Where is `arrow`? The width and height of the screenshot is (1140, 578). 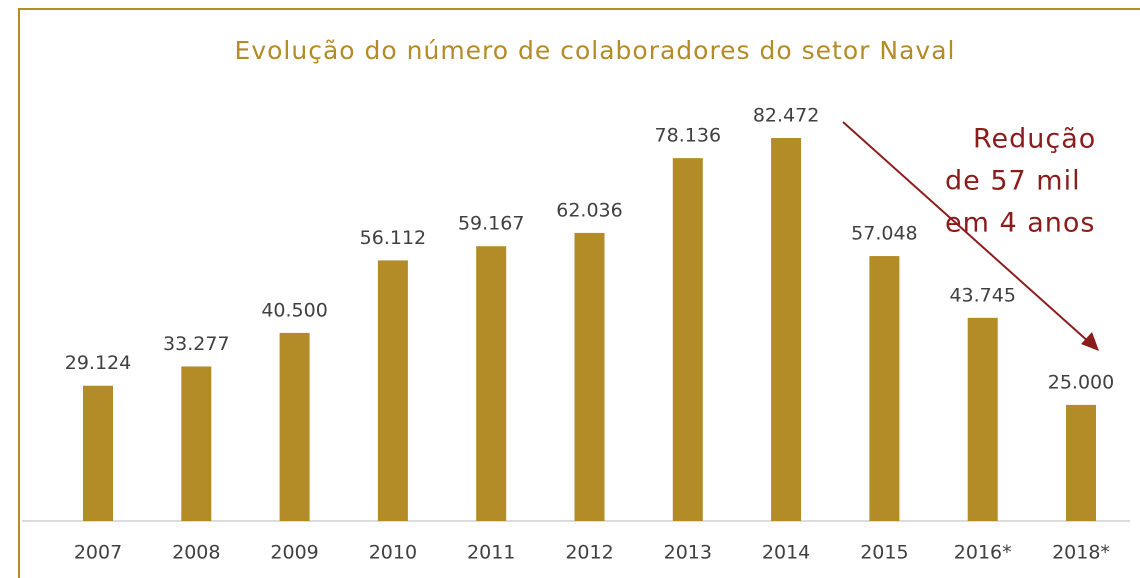
arrow is located at coordinates (966, 232).